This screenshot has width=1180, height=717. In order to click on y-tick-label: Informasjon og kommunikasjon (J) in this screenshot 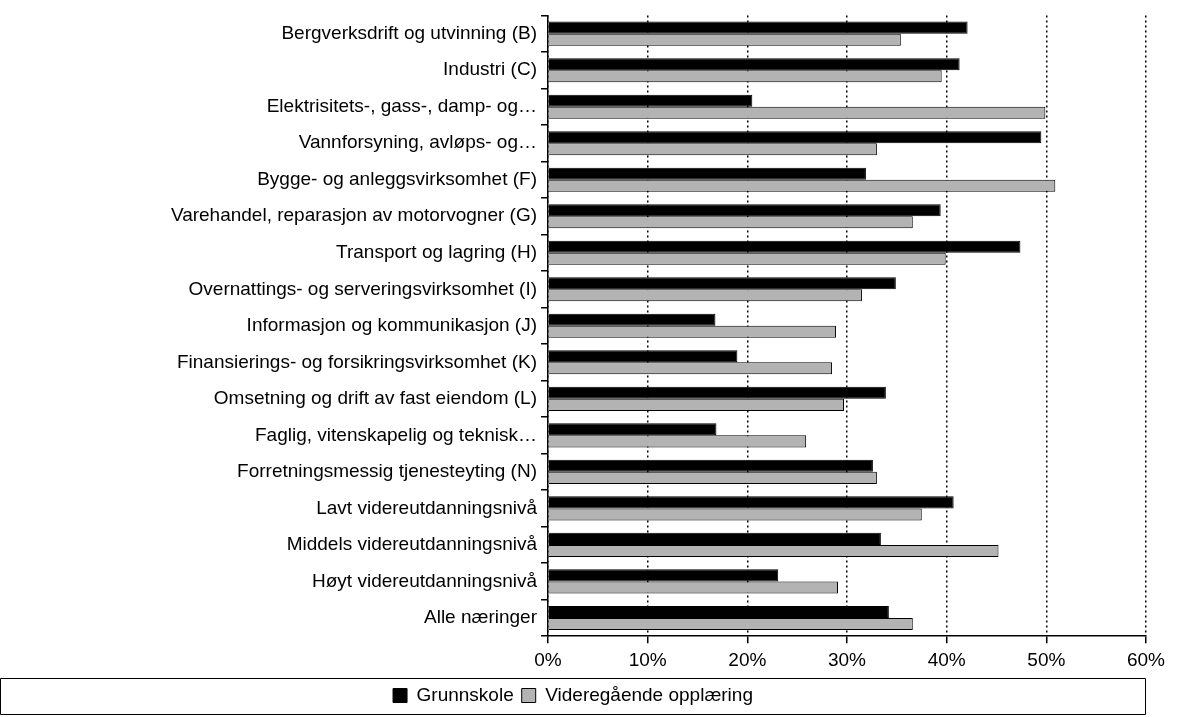, I will do `click(391, 325)`.